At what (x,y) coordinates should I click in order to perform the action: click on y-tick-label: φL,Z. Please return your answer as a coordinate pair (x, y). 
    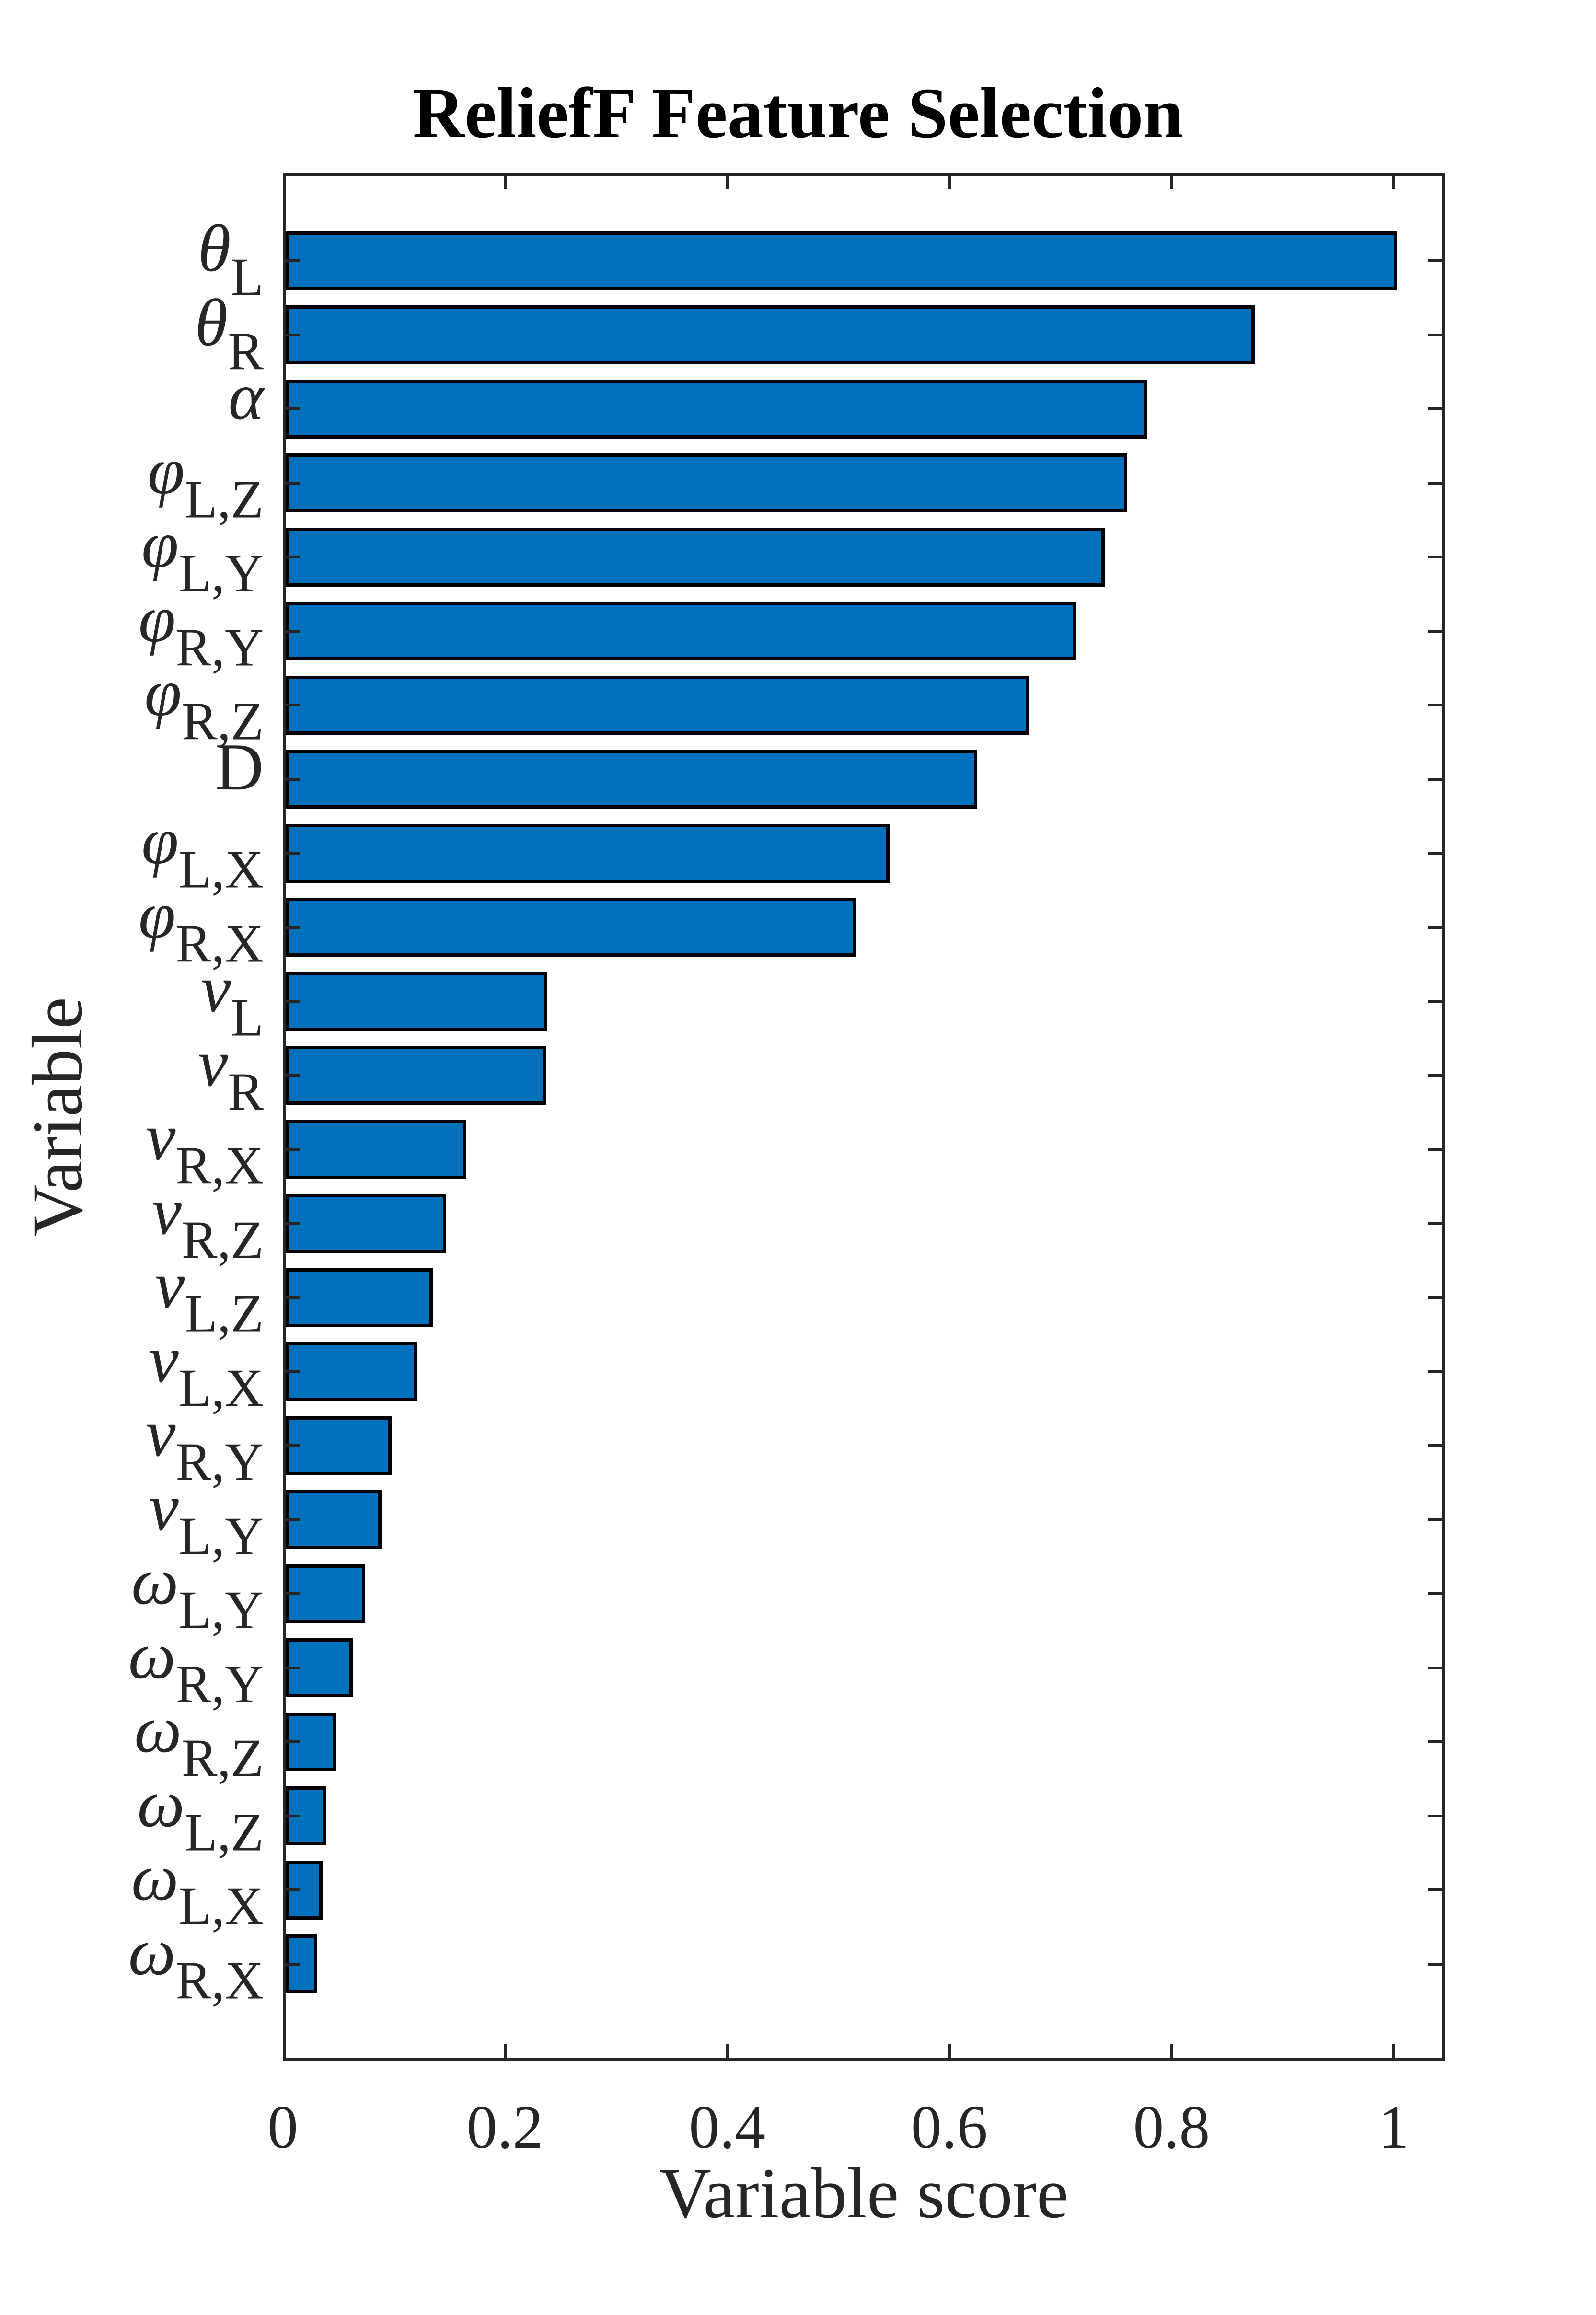
    Looking at the image, I should click on (205, 481).